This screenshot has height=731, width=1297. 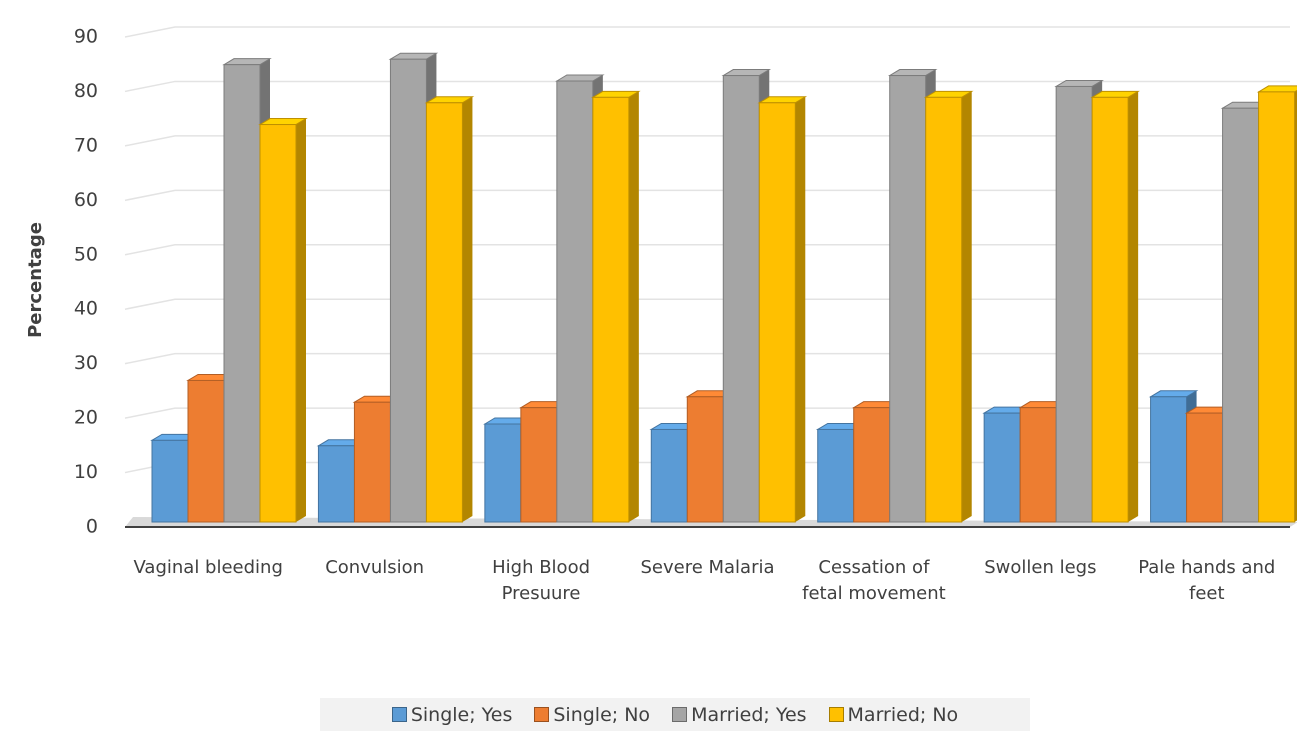 What do you see at coordinates (375, 567) in the screenshot?
I see `x-tick-label: Convulsion` at bounding box center [375, 567].